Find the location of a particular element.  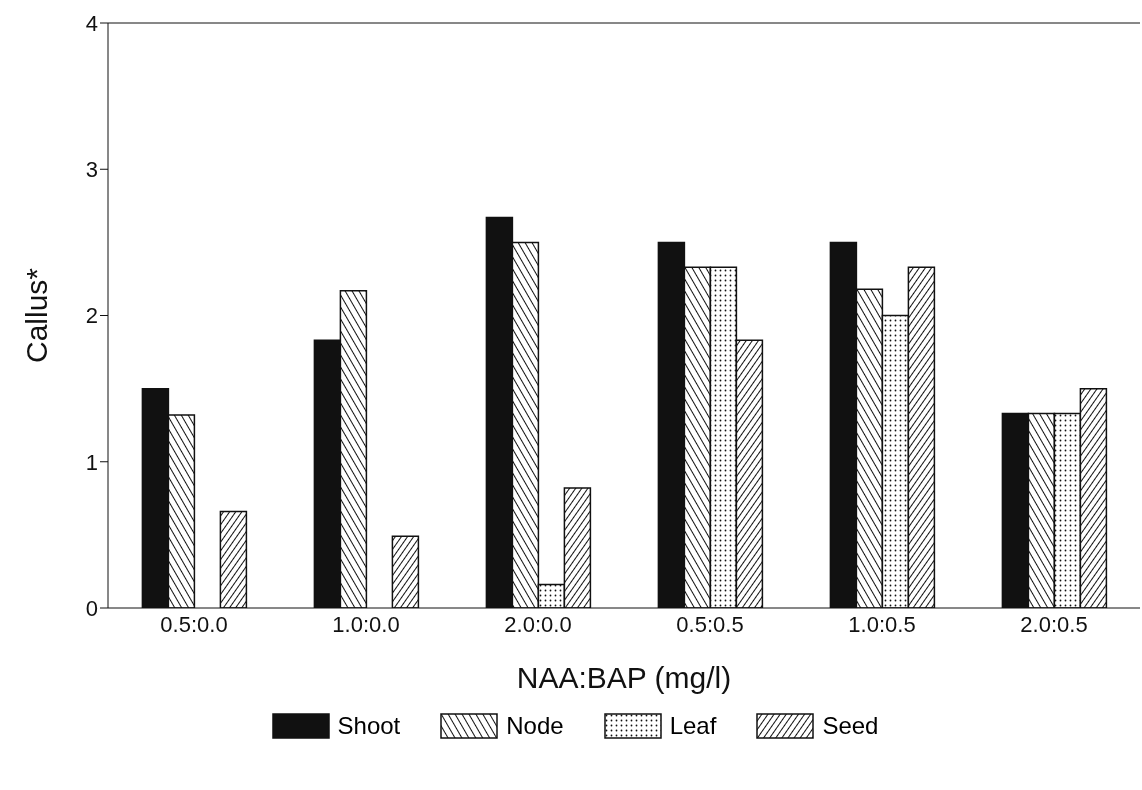

y-tick-label: 3 is located at coordinates (91, 170).